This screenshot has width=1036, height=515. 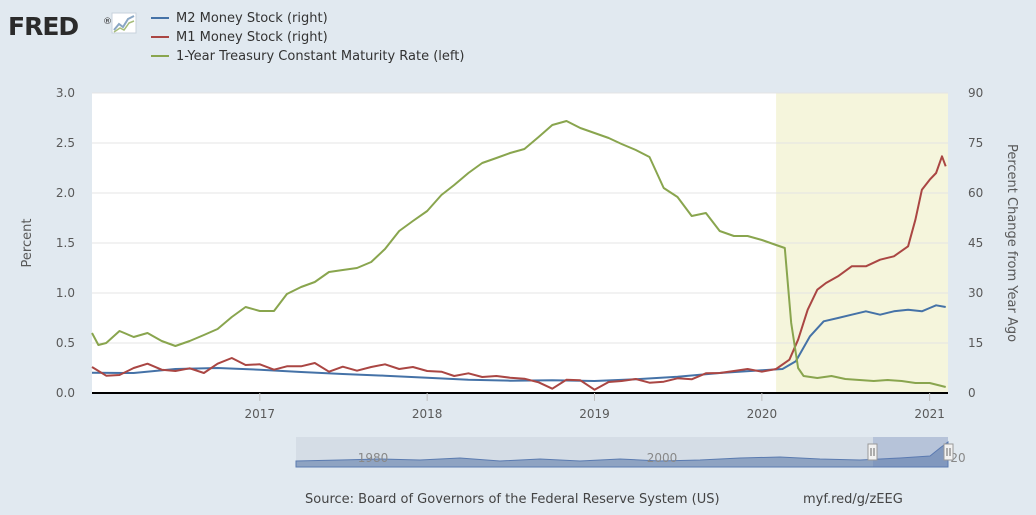 I want to click on navigator-right-handle, so click(x=948, y=452).